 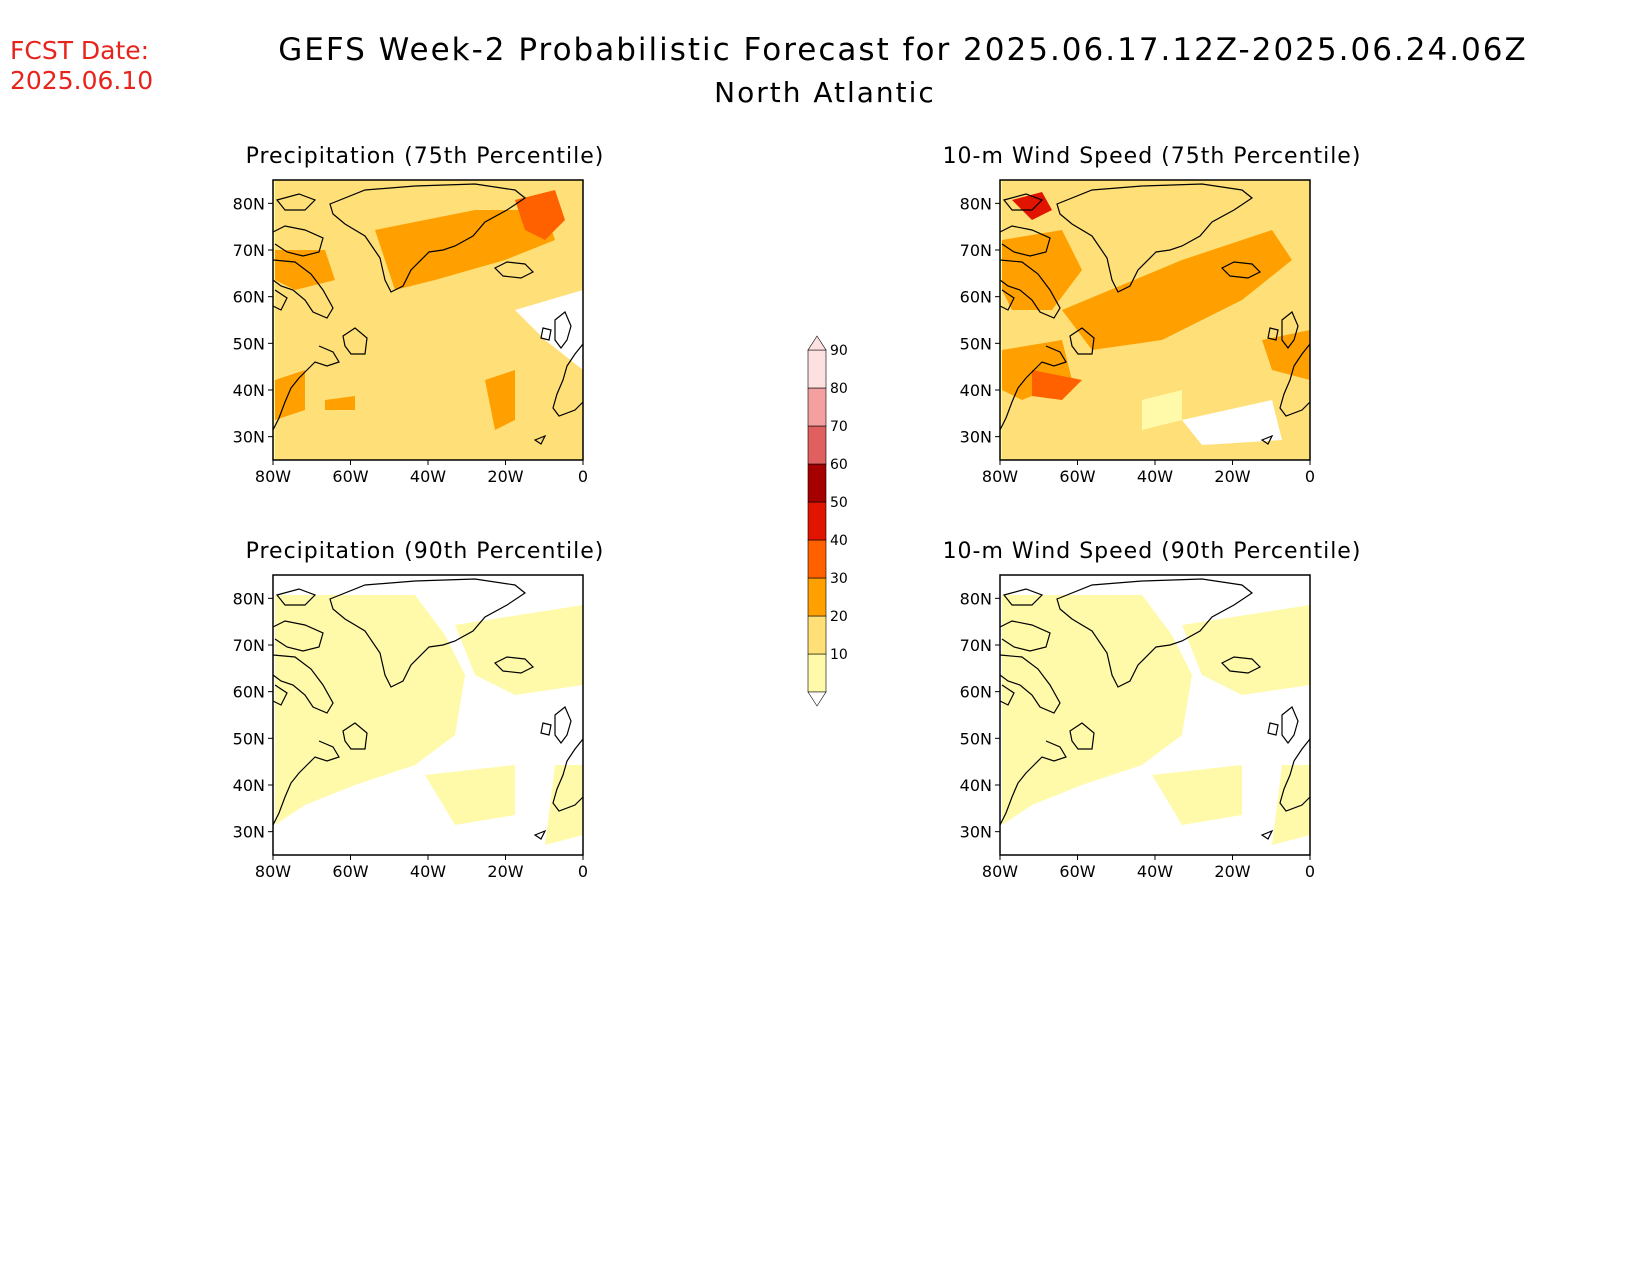 I want to click on colorbar-label: 80, so click(x=839, y=389).